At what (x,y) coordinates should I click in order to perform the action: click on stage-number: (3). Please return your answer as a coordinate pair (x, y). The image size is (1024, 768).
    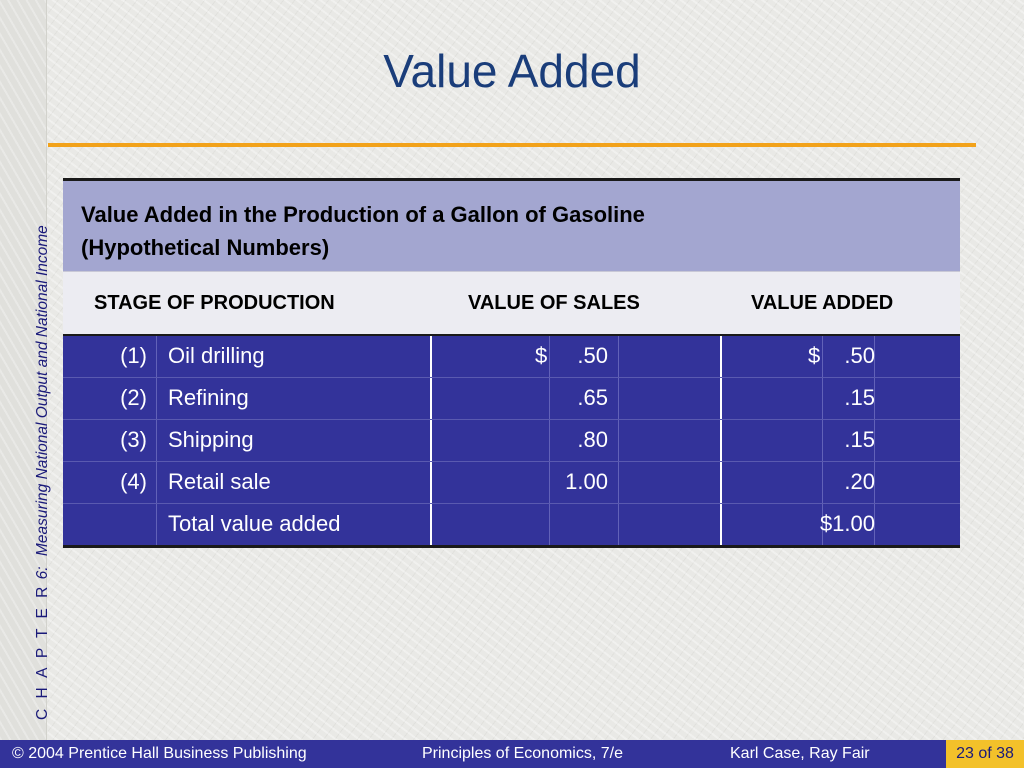
    Looking at the image, I should click on (133, 439).